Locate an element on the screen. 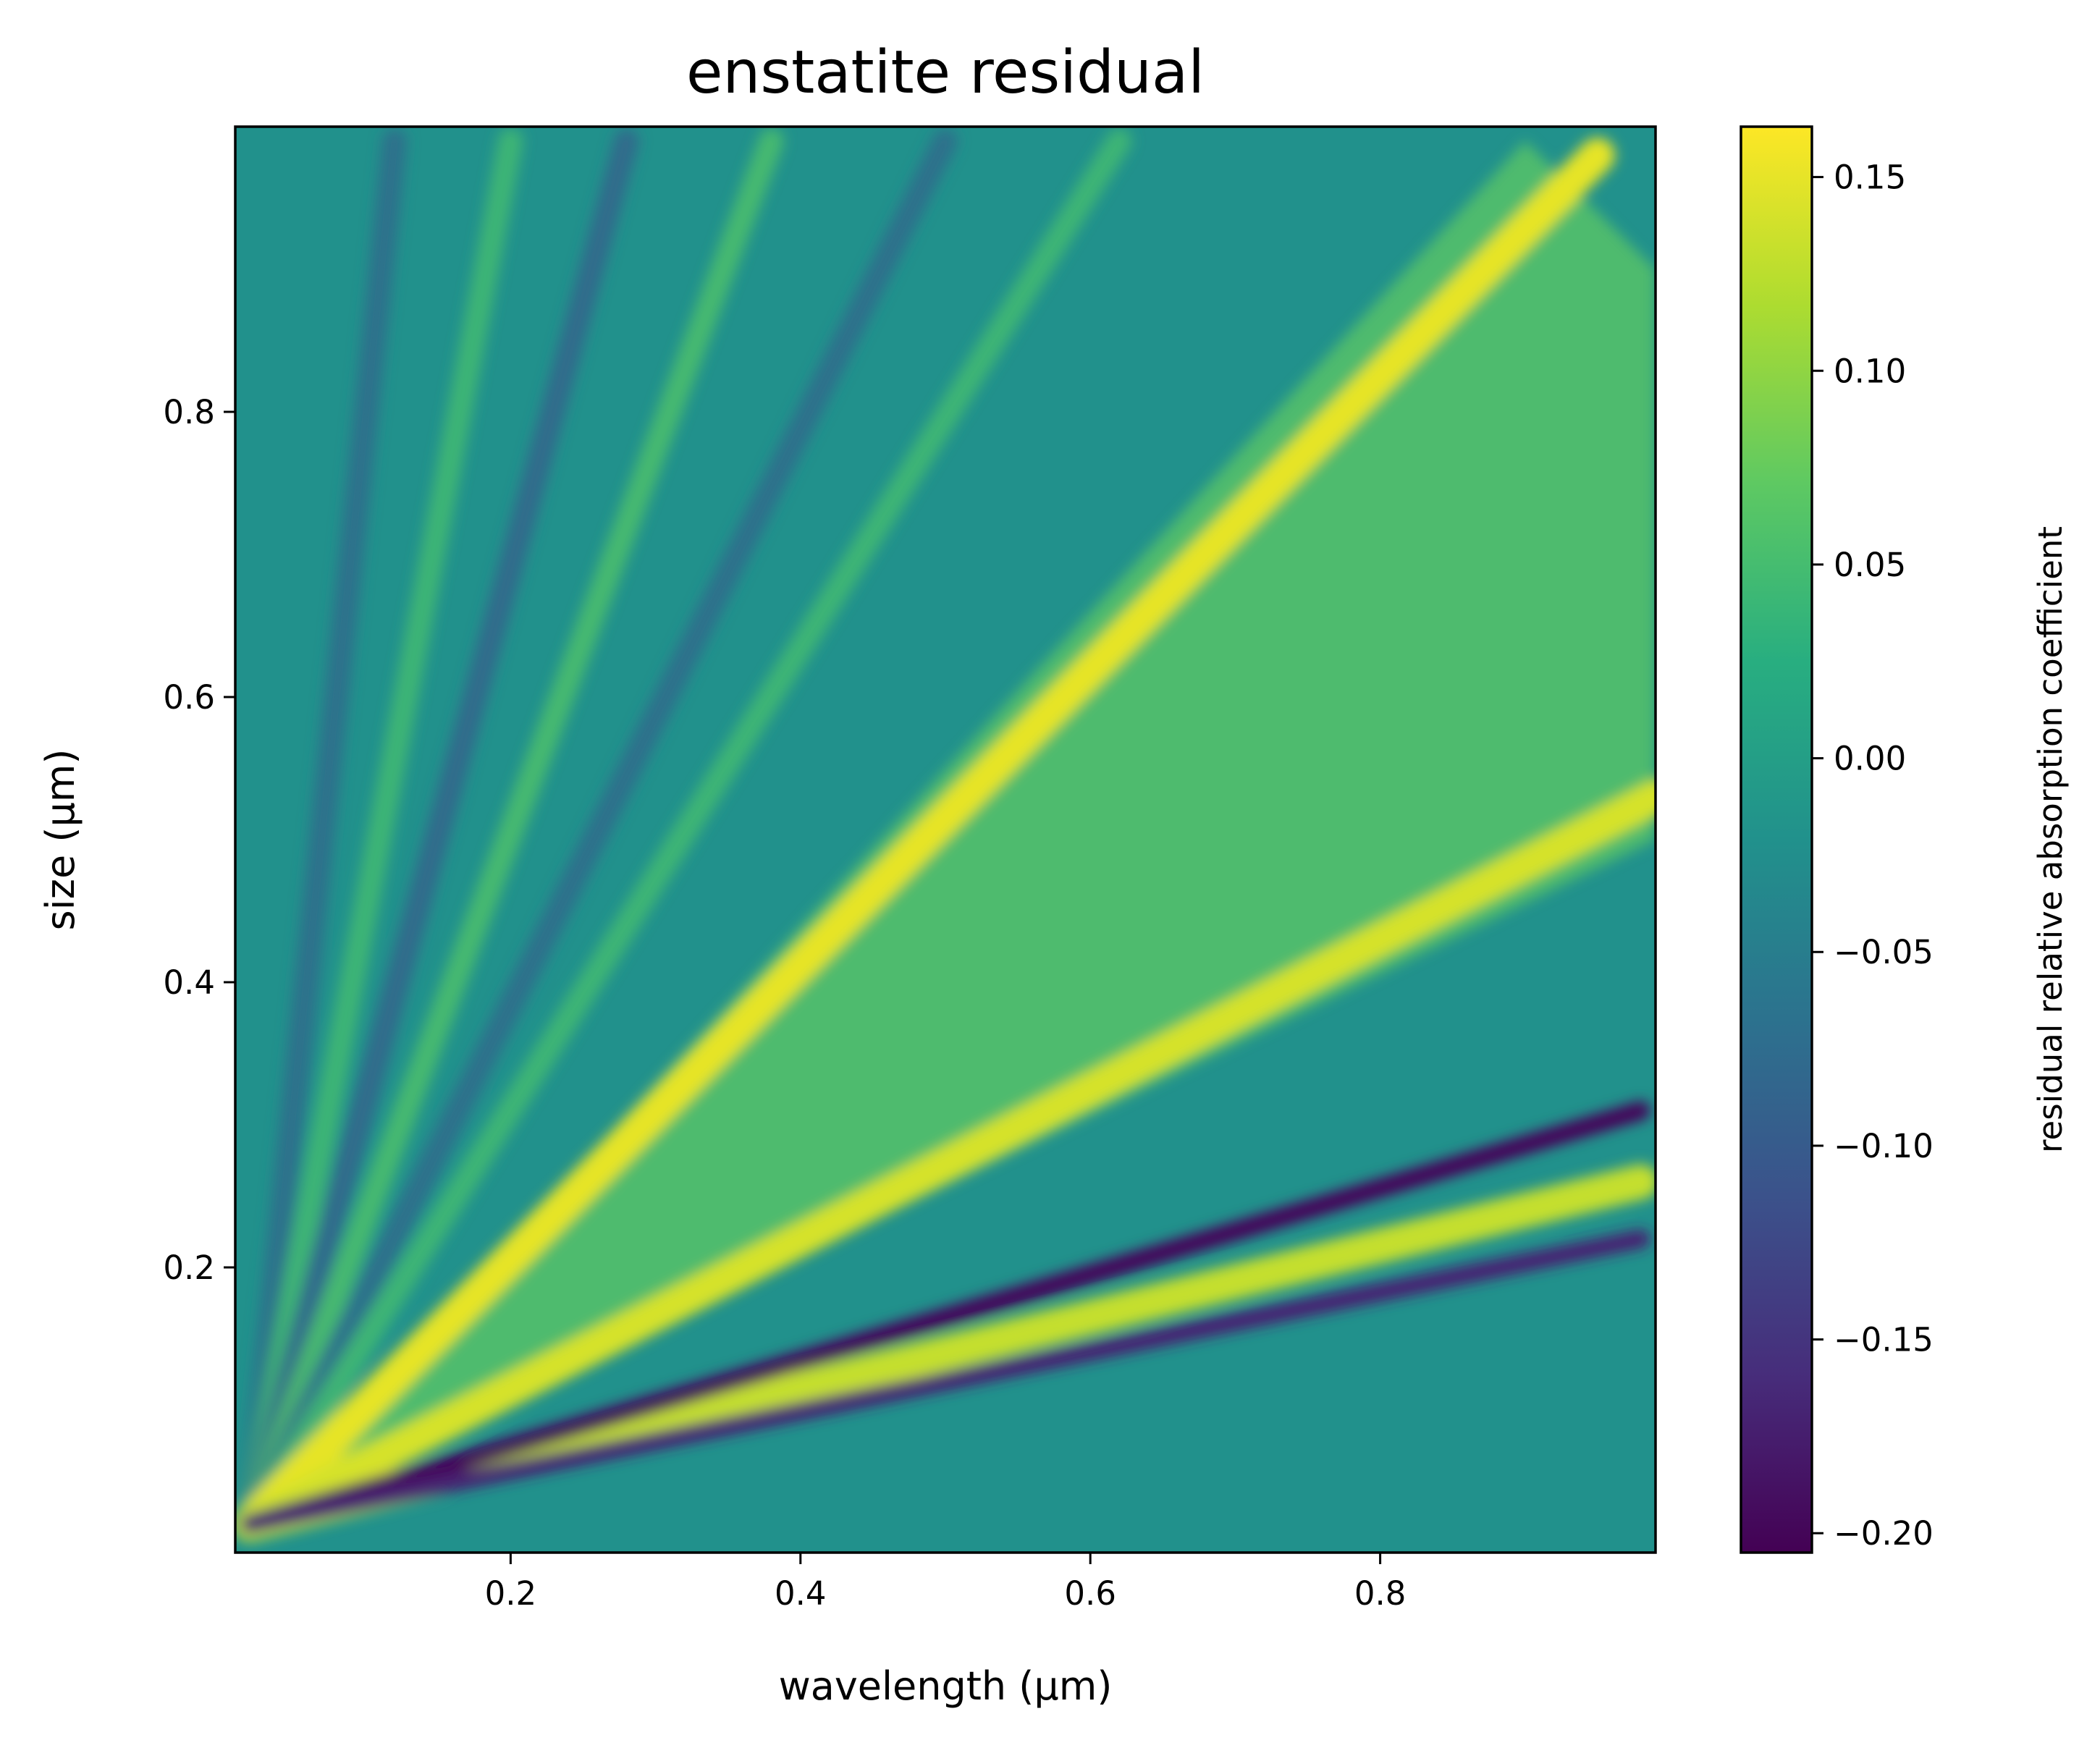  y-tick-label: 0.6 is located at coordinates (189, 697).